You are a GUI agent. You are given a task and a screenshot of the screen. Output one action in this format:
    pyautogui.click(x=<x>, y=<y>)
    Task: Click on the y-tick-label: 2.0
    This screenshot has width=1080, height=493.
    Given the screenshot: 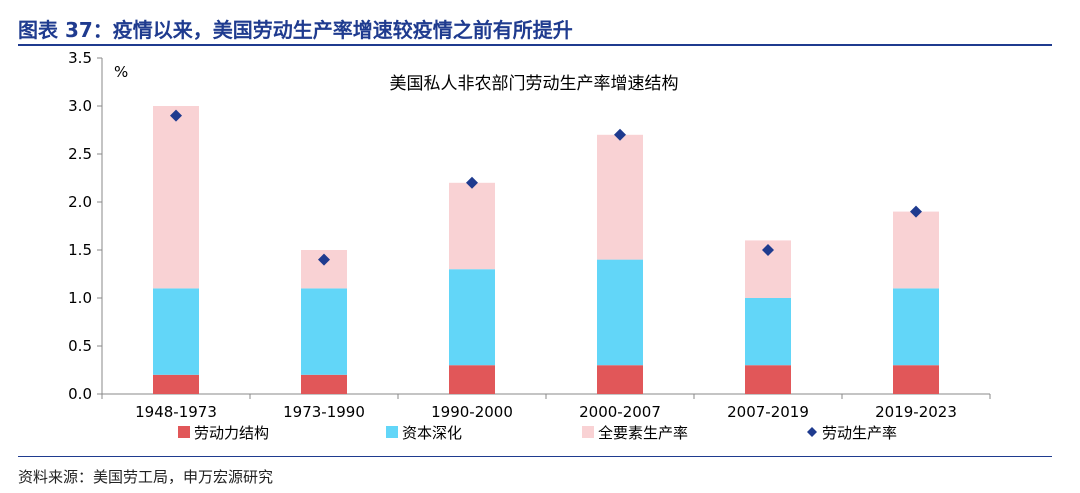 What is the action you would take?
    pyautogui.click(x=80, y=202)
    